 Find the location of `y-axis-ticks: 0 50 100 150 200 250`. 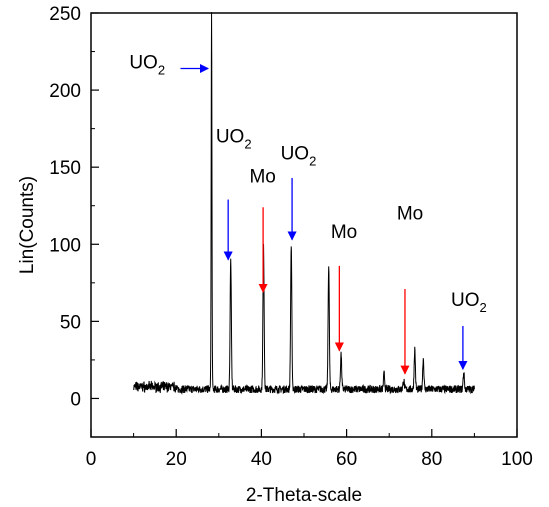

y-axis-ticks: 0 50 100 150 200 250 is located at coordinates (74, 207).